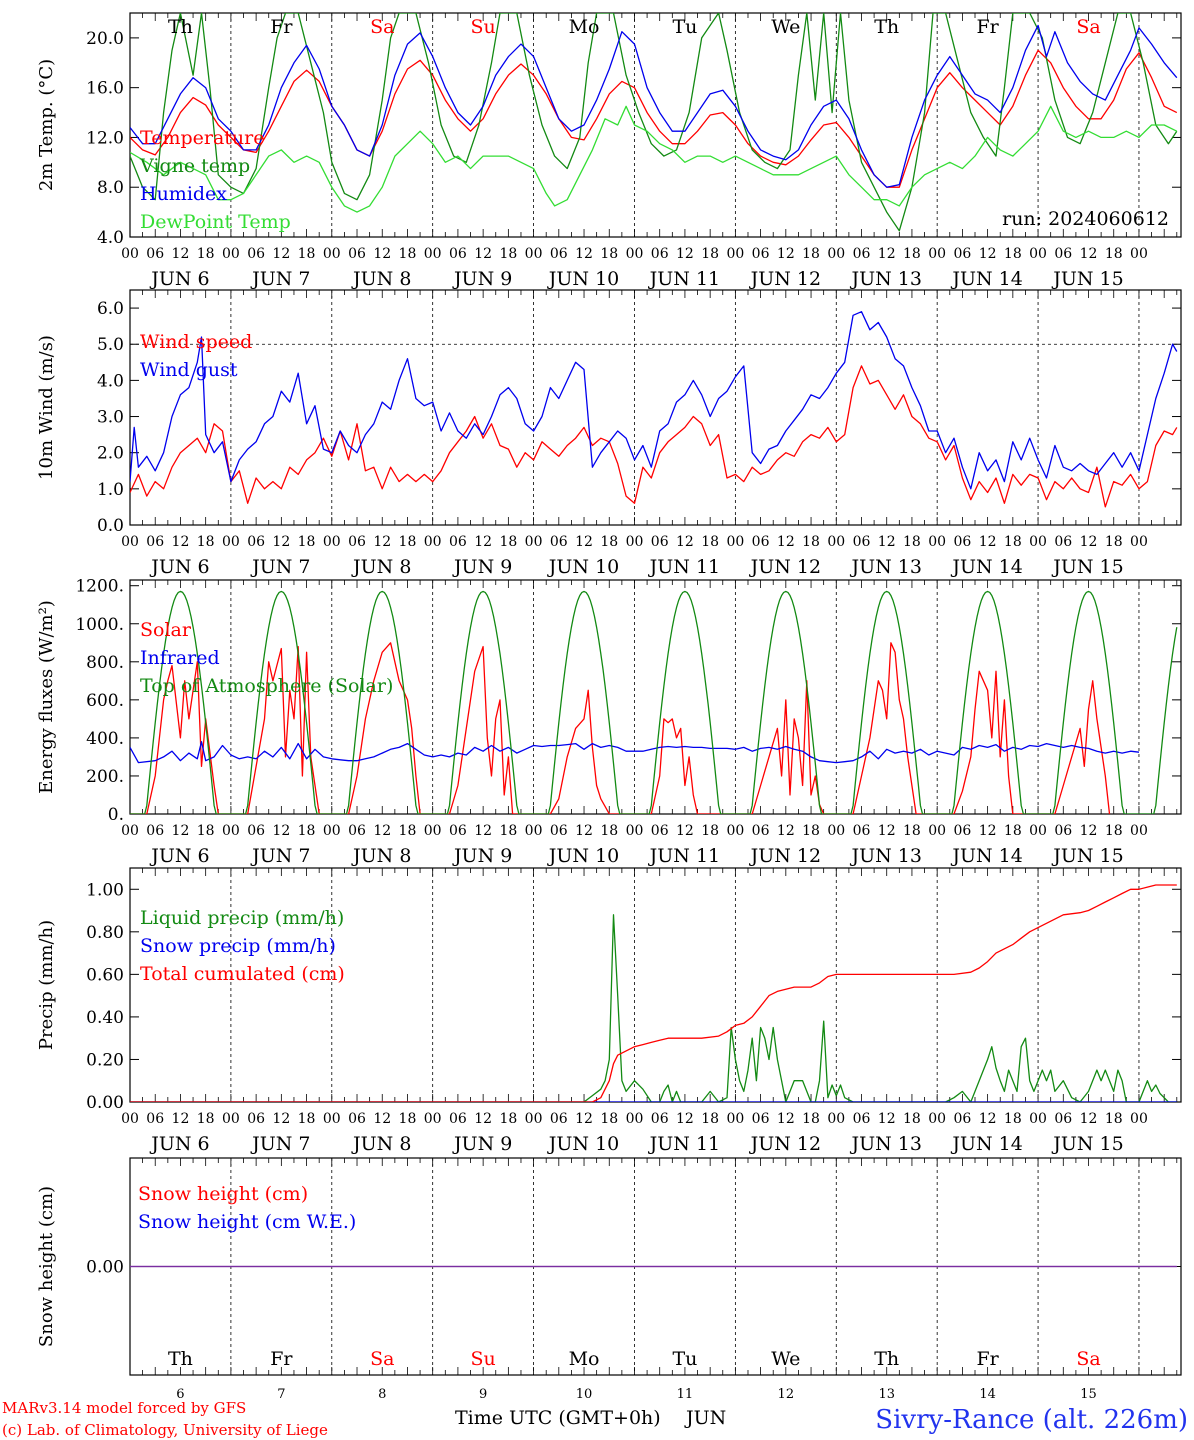 This screenshot has height=1440, width=1194. Describe the element at coordinates (785, 279) in the screenshot. I see `date-tick-label: JUN 12` at that location.